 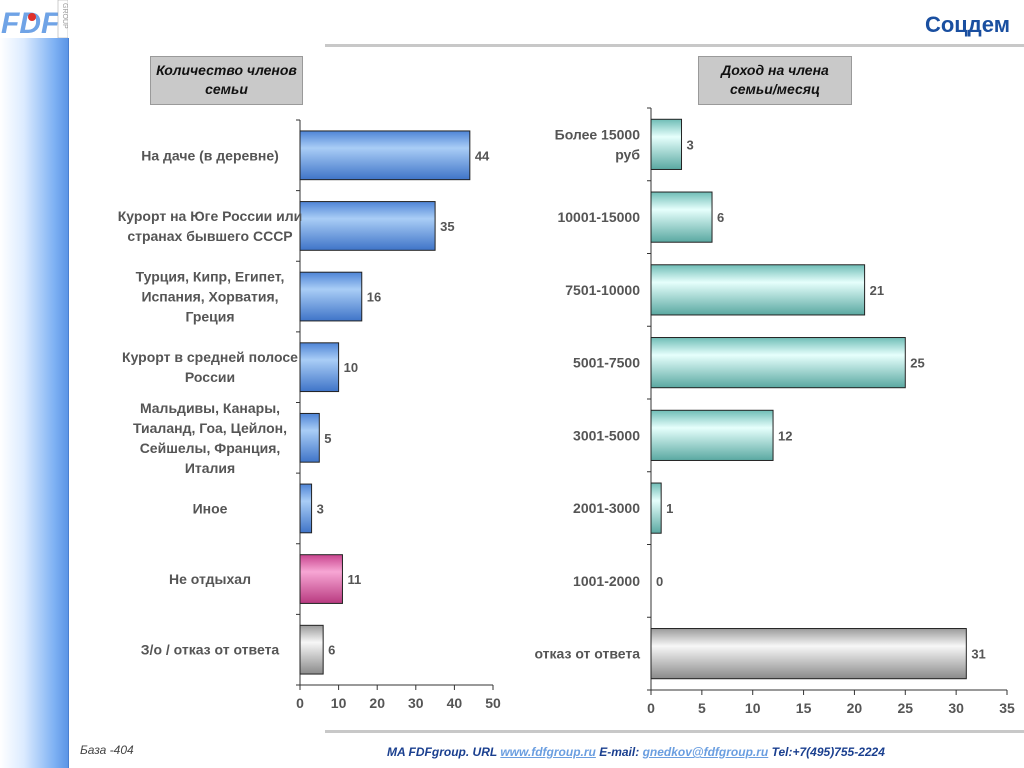 What do you see at coordinates (606, 363) in the screenshot?
I see `category-label: 5001-7500` at bounding box center [606, 363].